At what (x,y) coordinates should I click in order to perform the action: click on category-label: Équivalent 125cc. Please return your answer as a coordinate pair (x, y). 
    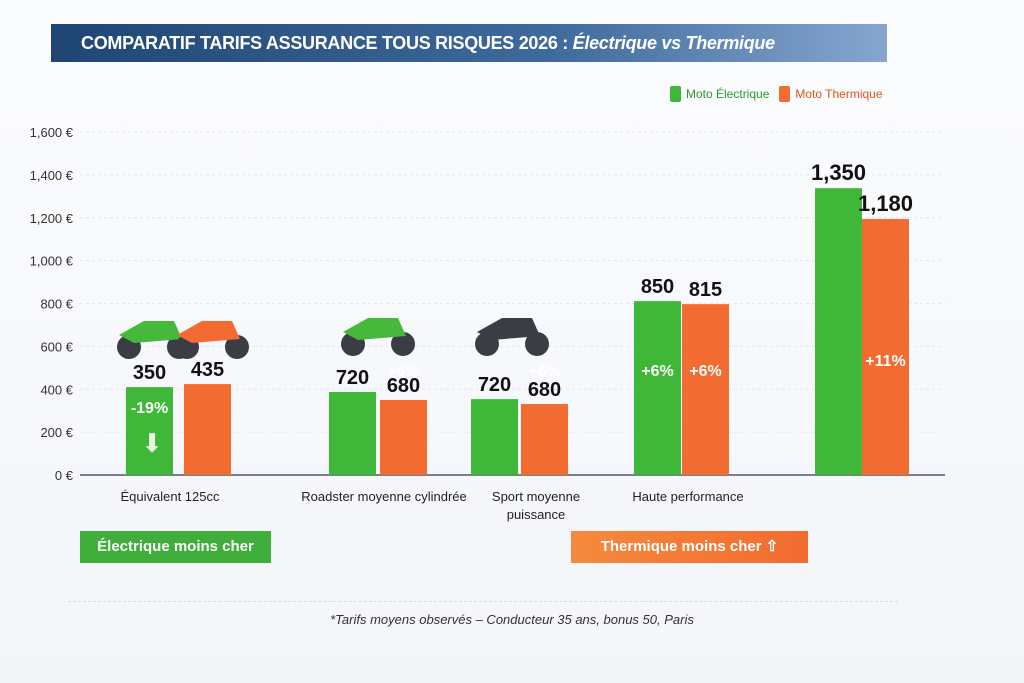
    Looking at the image, I should click on (170, 496).